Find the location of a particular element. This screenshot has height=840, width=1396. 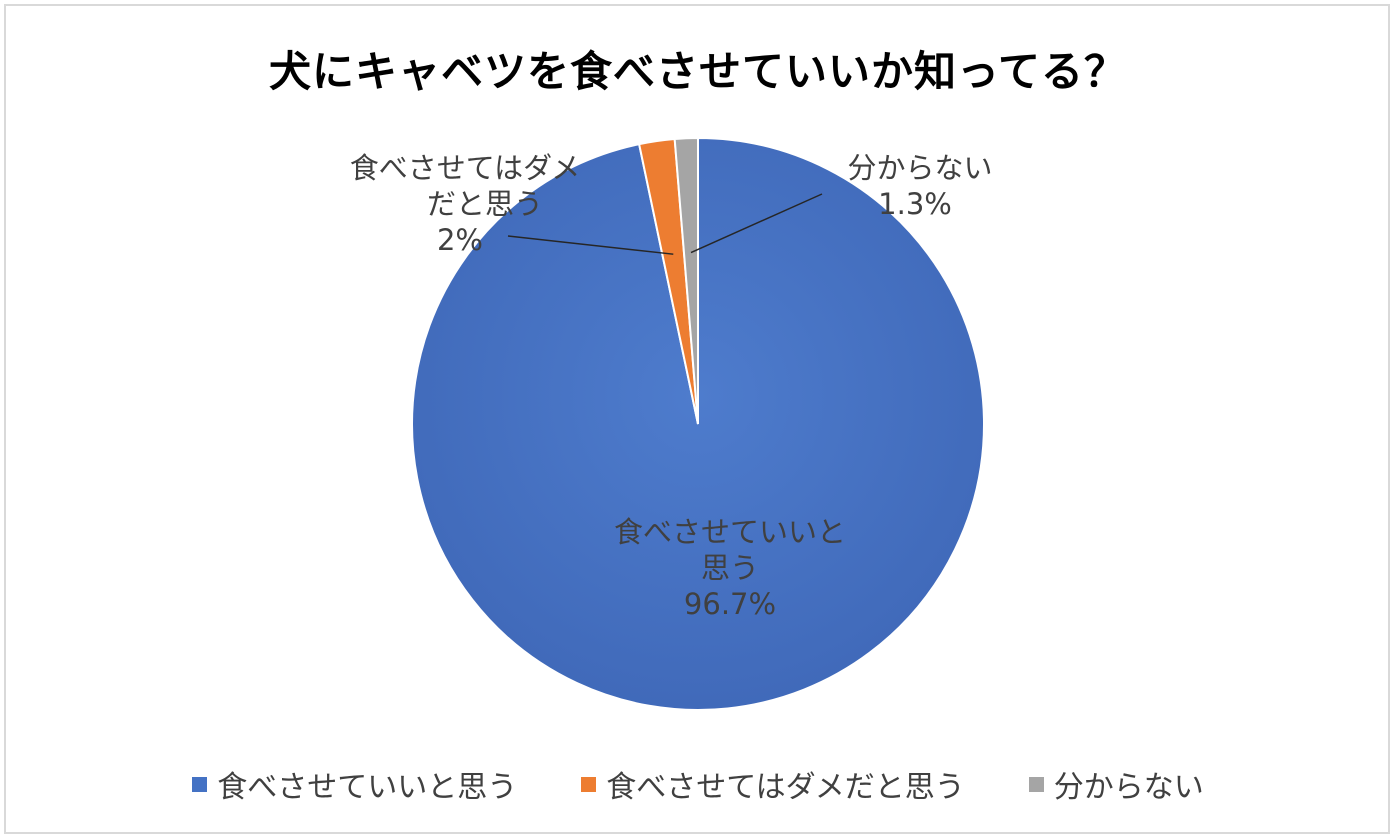

legend-label: 食べさせてはダメだと思う is located at coordinates (785, 787).